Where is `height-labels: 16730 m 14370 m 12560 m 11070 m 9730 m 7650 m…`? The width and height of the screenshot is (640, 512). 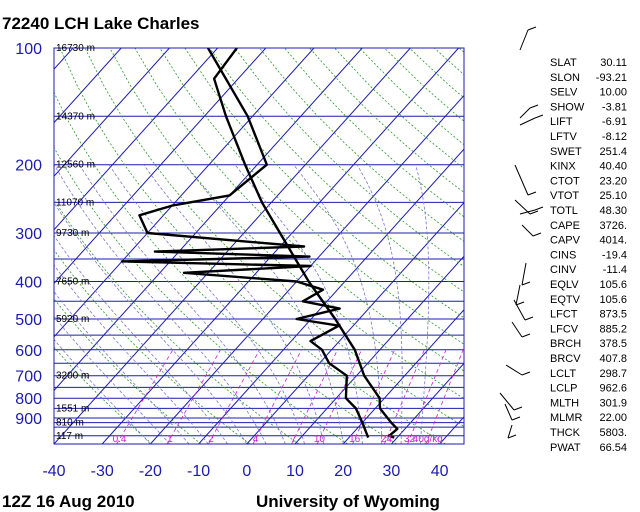 height-labels: 16730 m 14370 m 12560 m 11070 m 9730 m 7650 m… is located at coordinates (75, 242).